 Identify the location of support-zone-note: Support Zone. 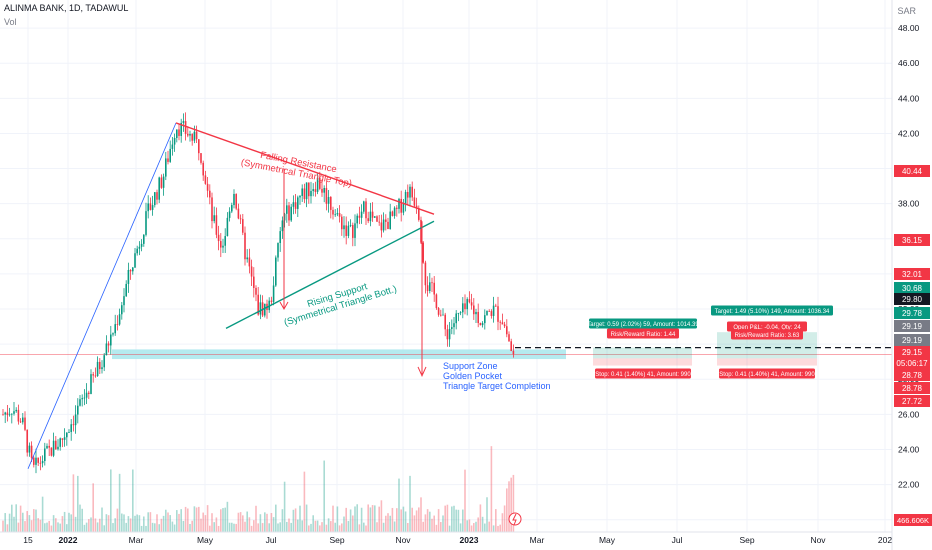
(470, 366).